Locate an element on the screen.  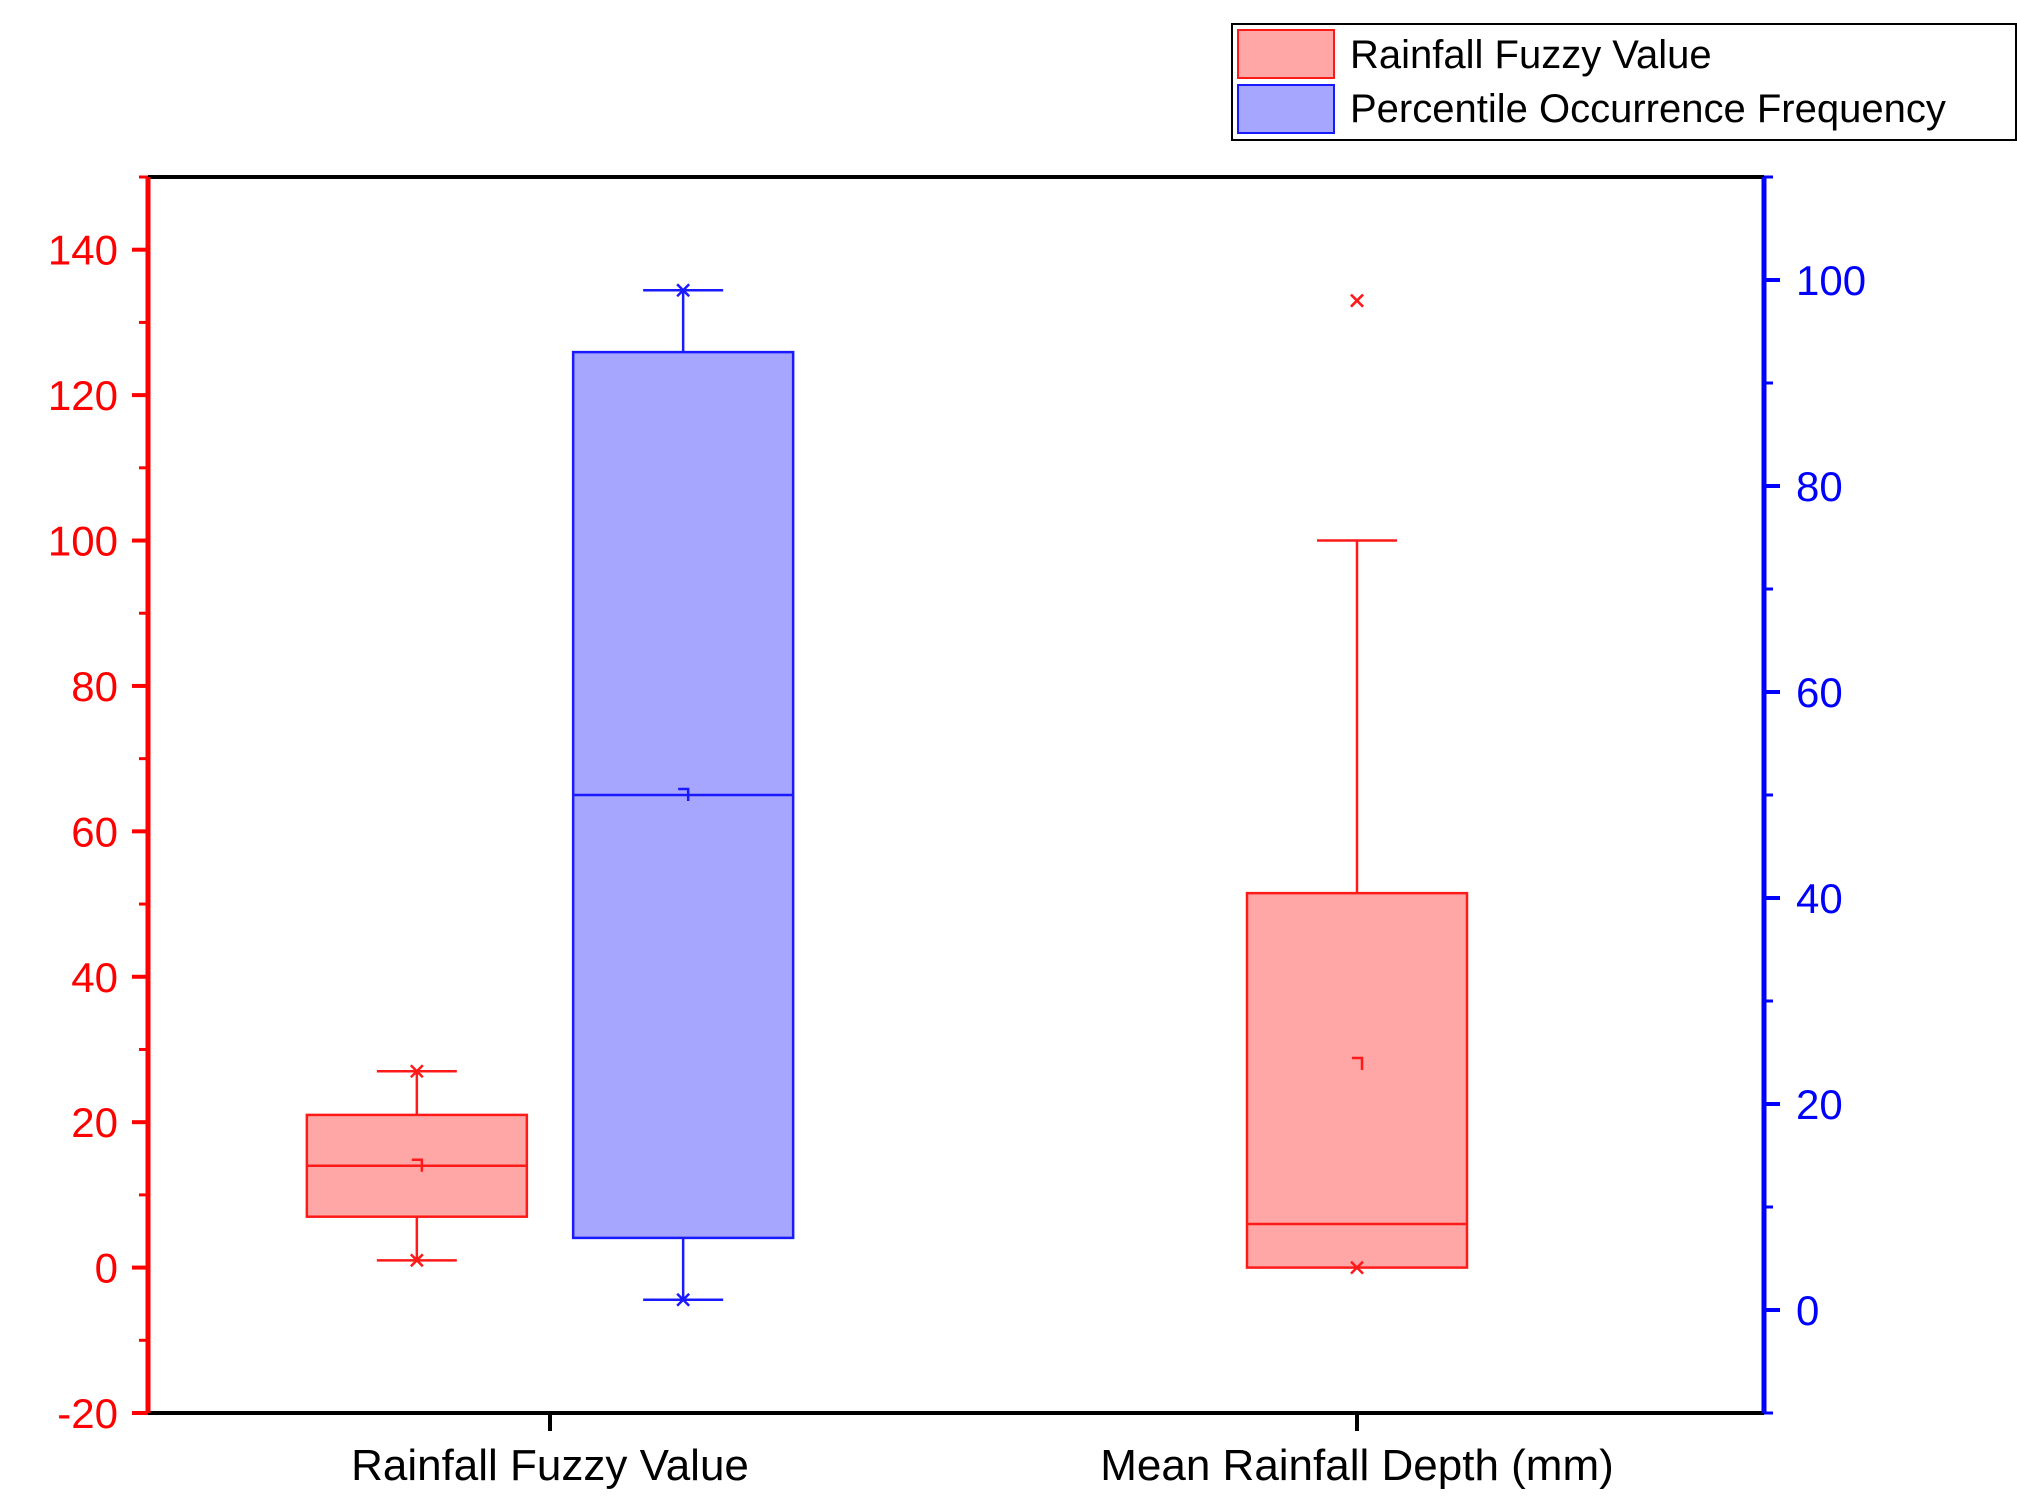
right-tick-label: 20 is located at coordinates (1819, 1104).